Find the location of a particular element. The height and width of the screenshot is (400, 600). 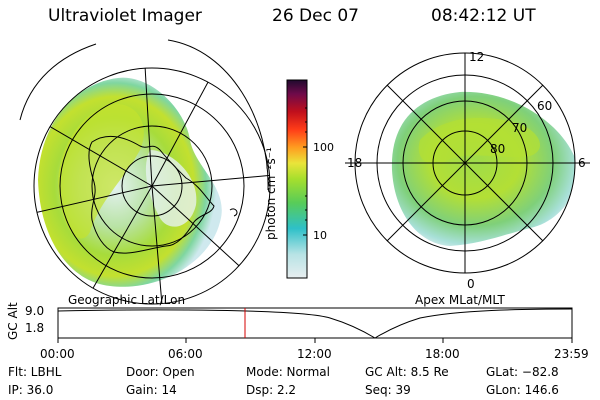

colorbar-scale is located at coordinates (297, 179).